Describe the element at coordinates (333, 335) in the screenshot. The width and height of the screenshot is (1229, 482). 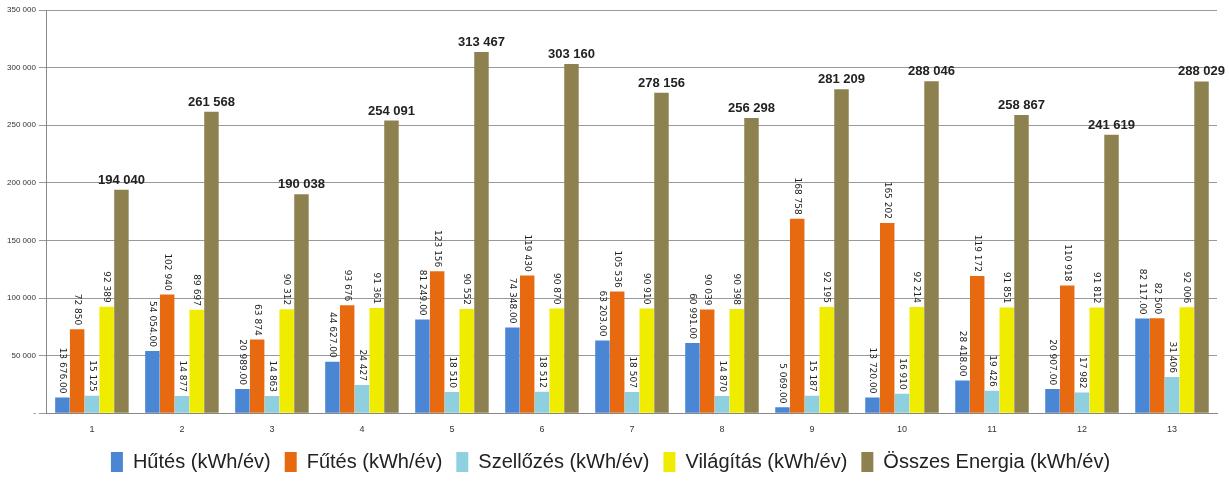
I see `data-label: 44 627.00` at that location.